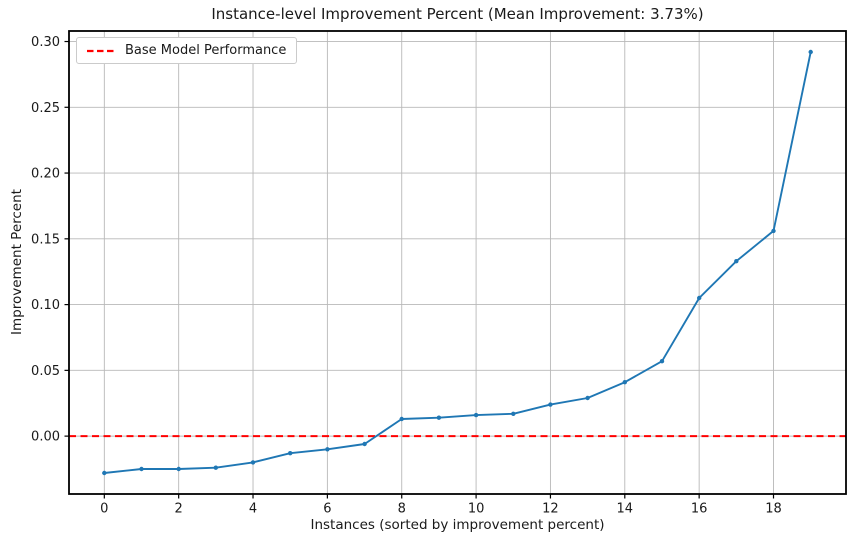 The image size is (855, 547). What do you see at coordinates (625, 509) in the screenshot?
I see `x-tick-label: 14` at bounding box center [625, 509].